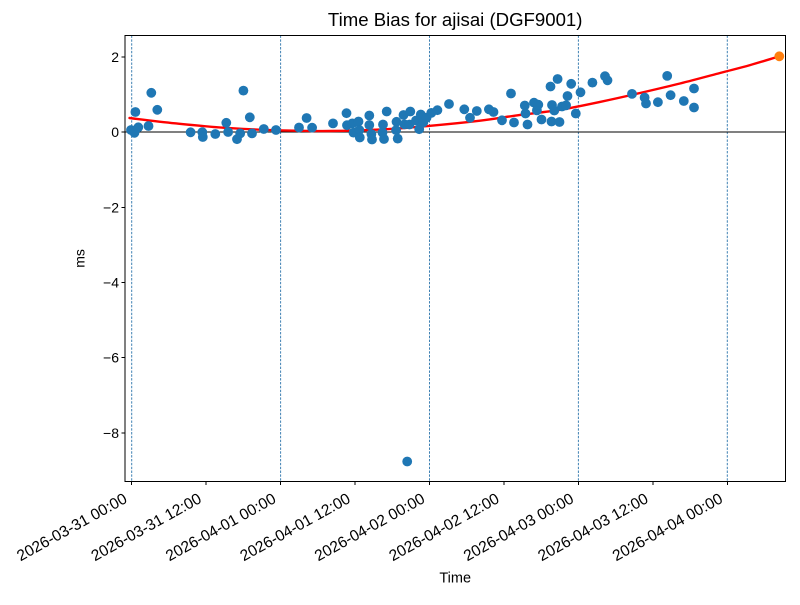 Image resolution: width=800 pixels, height=605 pixels. I want to click on svg-text: 0, so click(115, 132).